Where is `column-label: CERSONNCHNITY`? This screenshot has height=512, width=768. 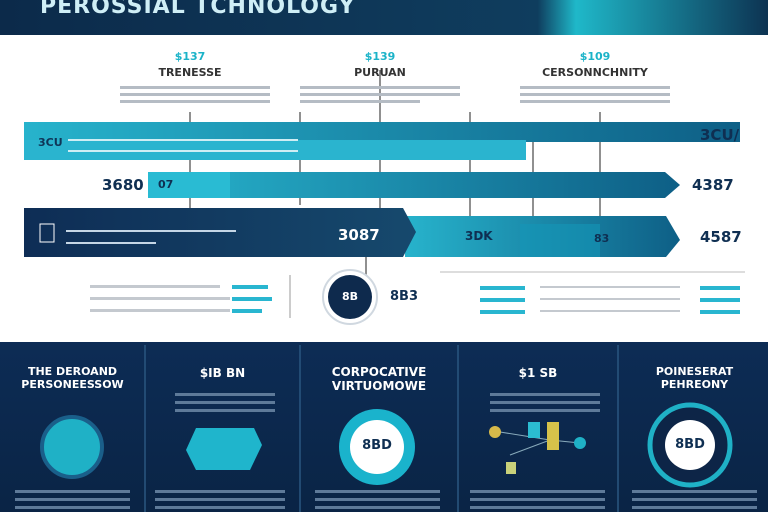 column-label: CERSONNCHNITY is located at coordinates (595, 72).